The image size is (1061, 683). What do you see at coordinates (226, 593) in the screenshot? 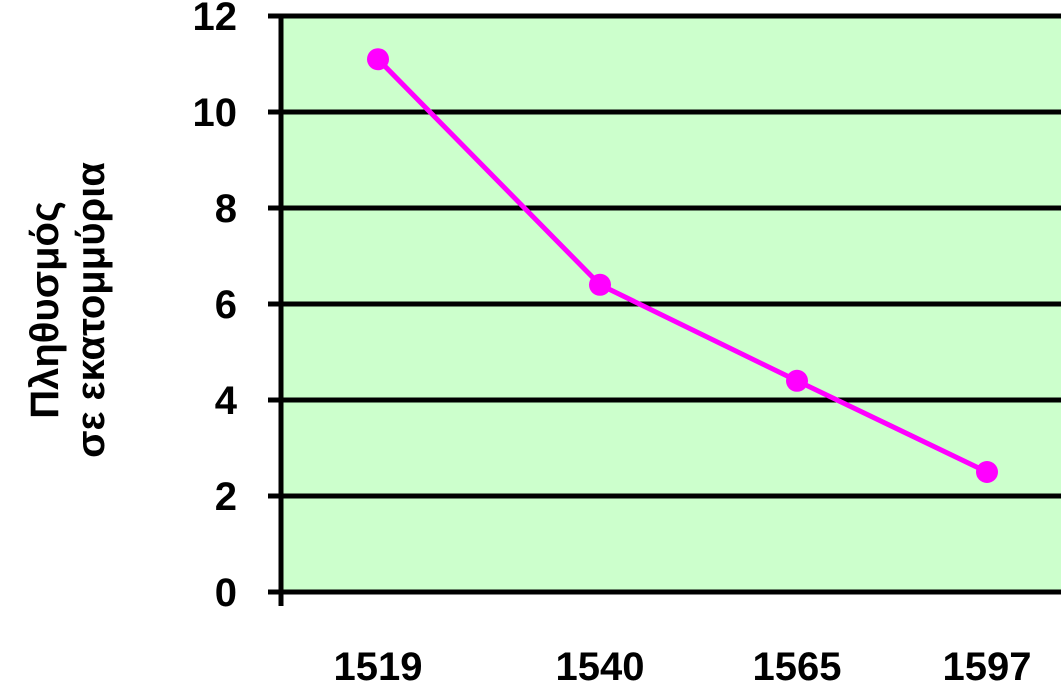
I see `y-tick-label-0: 0` at bounding box center [226, 593].